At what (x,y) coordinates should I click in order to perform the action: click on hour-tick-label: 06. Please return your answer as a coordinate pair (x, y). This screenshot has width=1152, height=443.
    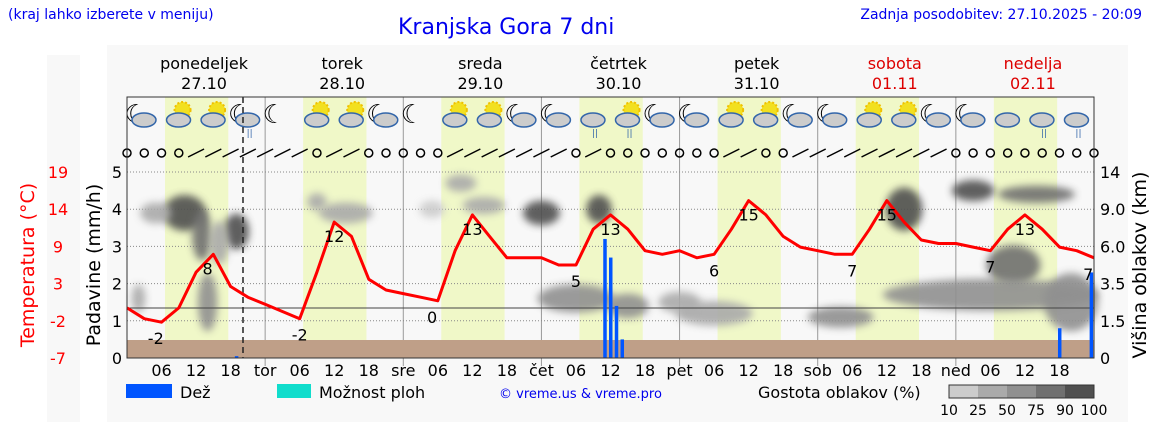
    Looking at the image, I should click on (714, 370).